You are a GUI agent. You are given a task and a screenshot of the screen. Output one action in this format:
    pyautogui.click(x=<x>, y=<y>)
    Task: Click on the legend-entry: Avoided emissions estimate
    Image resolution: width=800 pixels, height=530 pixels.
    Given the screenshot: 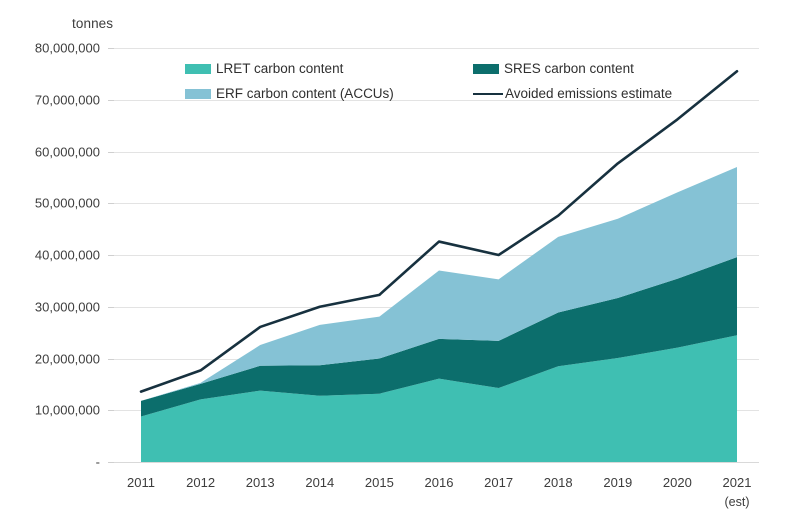 What is the action you would take?
    pyautogui.click(x=572, y=93)
    